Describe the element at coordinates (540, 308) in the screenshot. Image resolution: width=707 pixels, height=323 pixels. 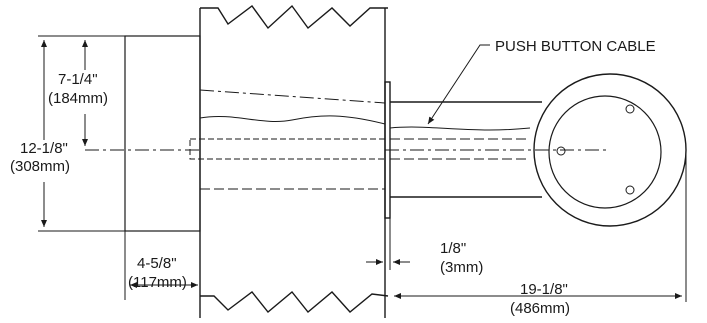
I see `dim-length-mm: (486mm)` at that location.